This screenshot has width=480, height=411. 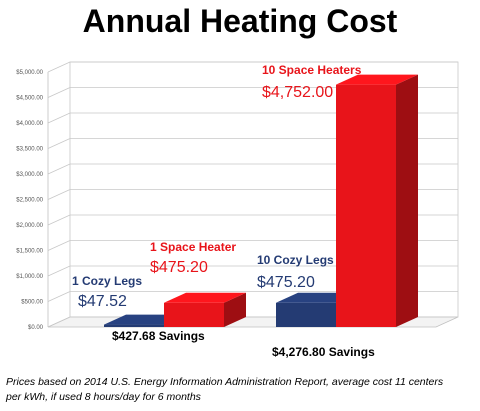 What do you see at coordinates (29, 277) in the screenshot?
I see `y-tick-label: $1,000.00` at bounding box center [29, 277].